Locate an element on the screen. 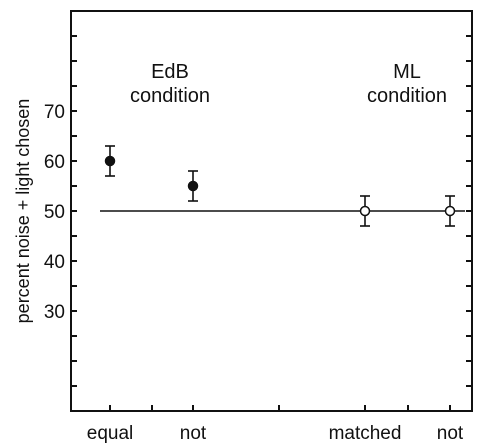 Image resolution: width=481 pixels, height=443 pixels. y-axis-label: percent noise + light chosen is located at coordinates (23, 211).